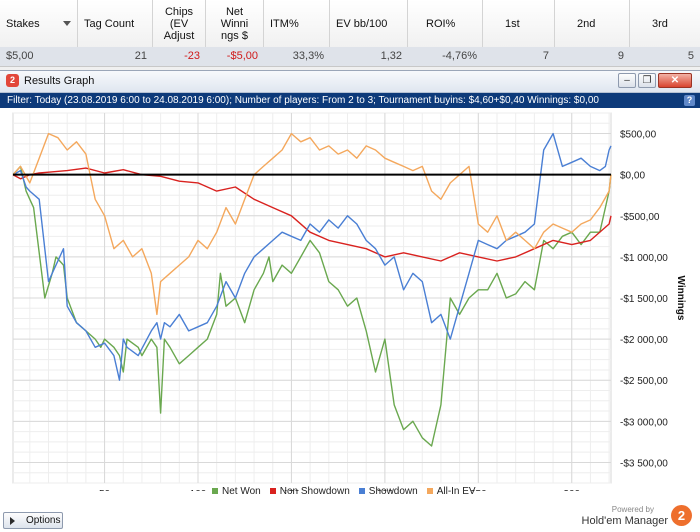 The height and width of the screenshot is (532, 700). Describe the element at coordinates (441, 23) in the screenshot. I see `column-label: ROI%` at that location.